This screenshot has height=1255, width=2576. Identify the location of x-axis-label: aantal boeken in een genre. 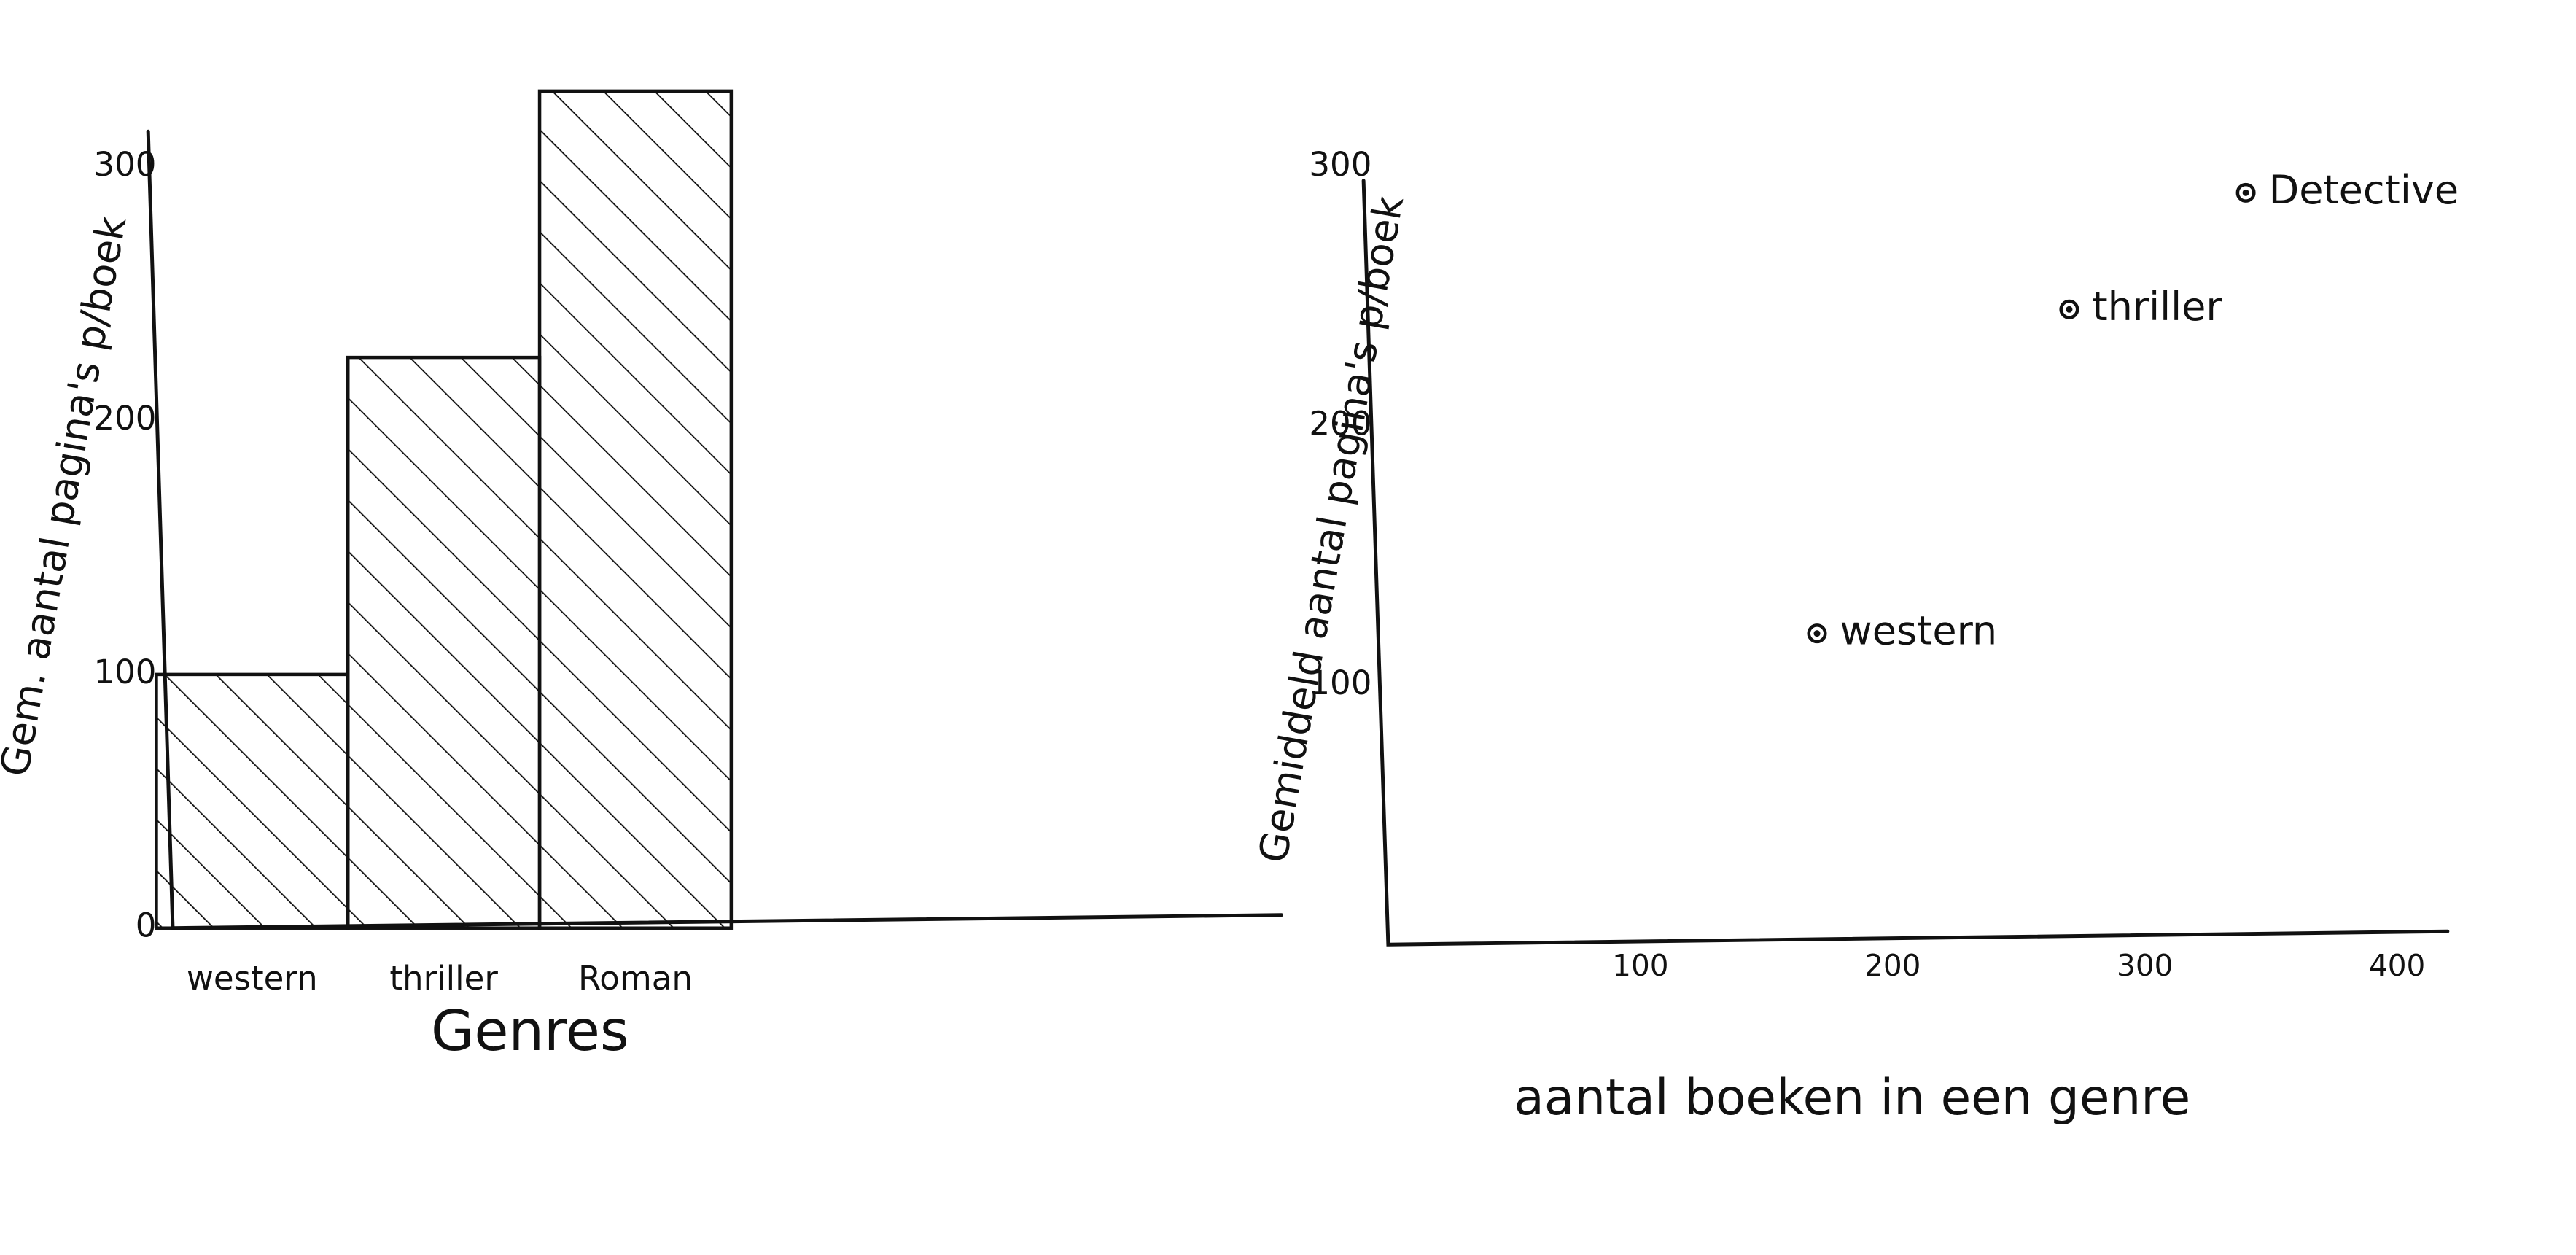
(1852, 1097).